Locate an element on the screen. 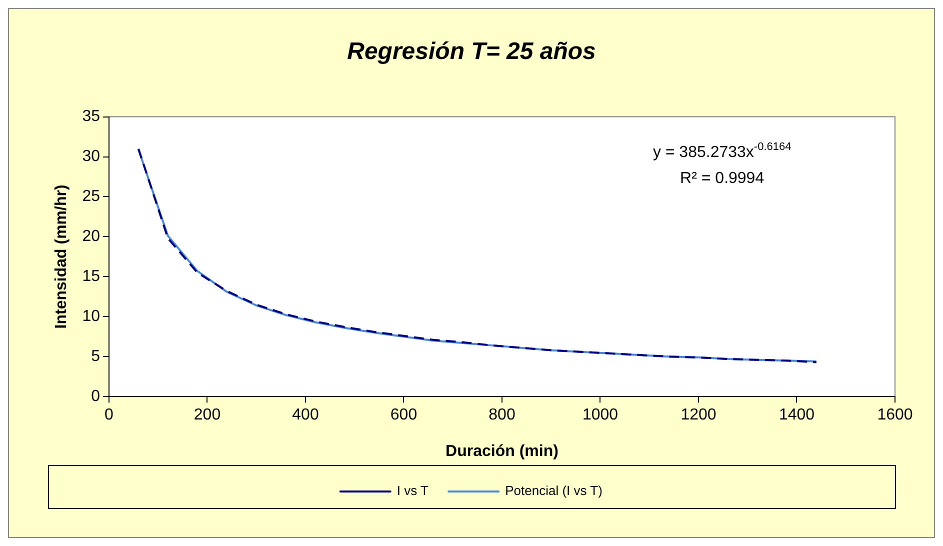  y-tick-label: 35 is located at coordinates (91, 117).